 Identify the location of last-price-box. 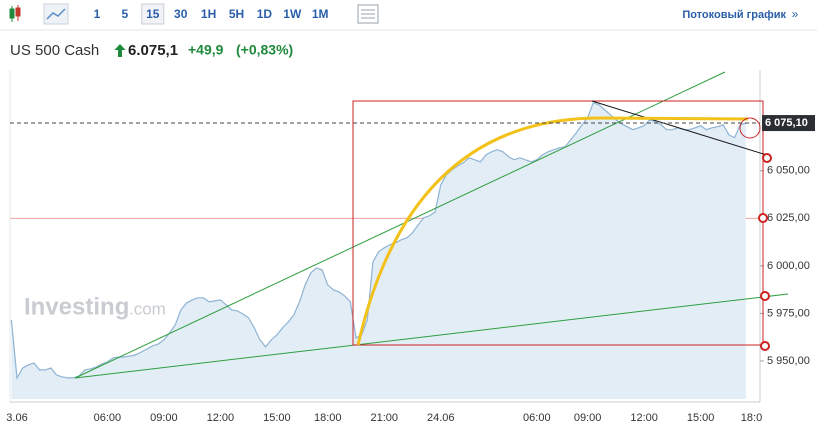
(788, 123).